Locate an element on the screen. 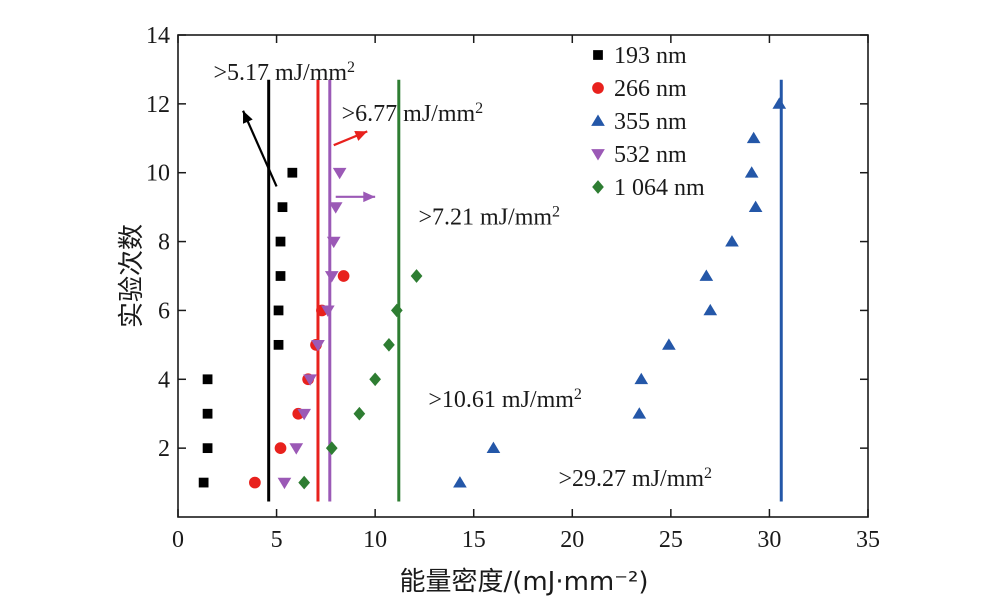  x-tick-label: 20 is located at coordinates (572, 540).